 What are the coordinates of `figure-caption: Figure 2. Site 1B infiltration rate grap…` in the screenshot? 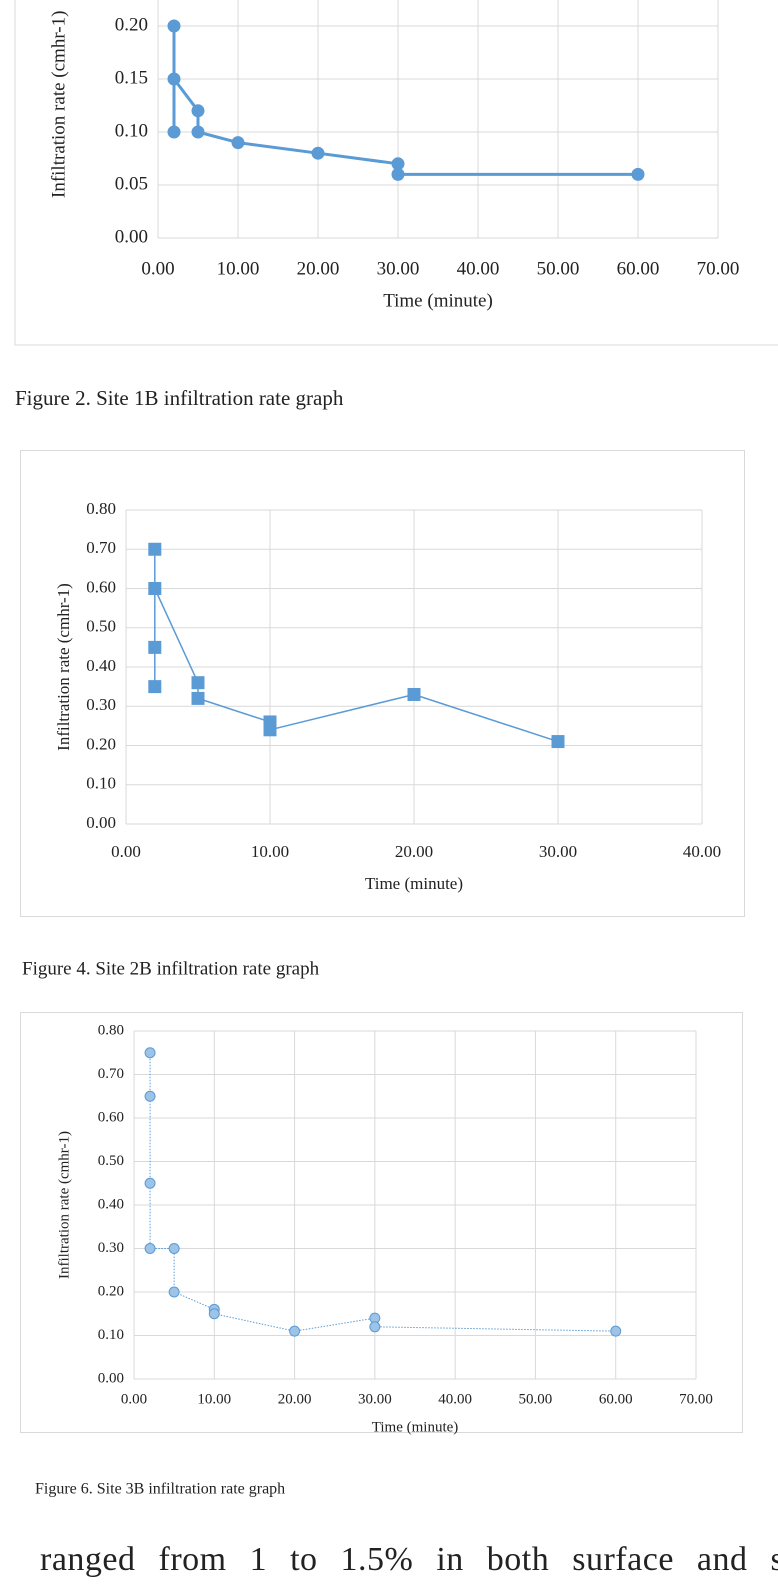 It's located at (179, 398).